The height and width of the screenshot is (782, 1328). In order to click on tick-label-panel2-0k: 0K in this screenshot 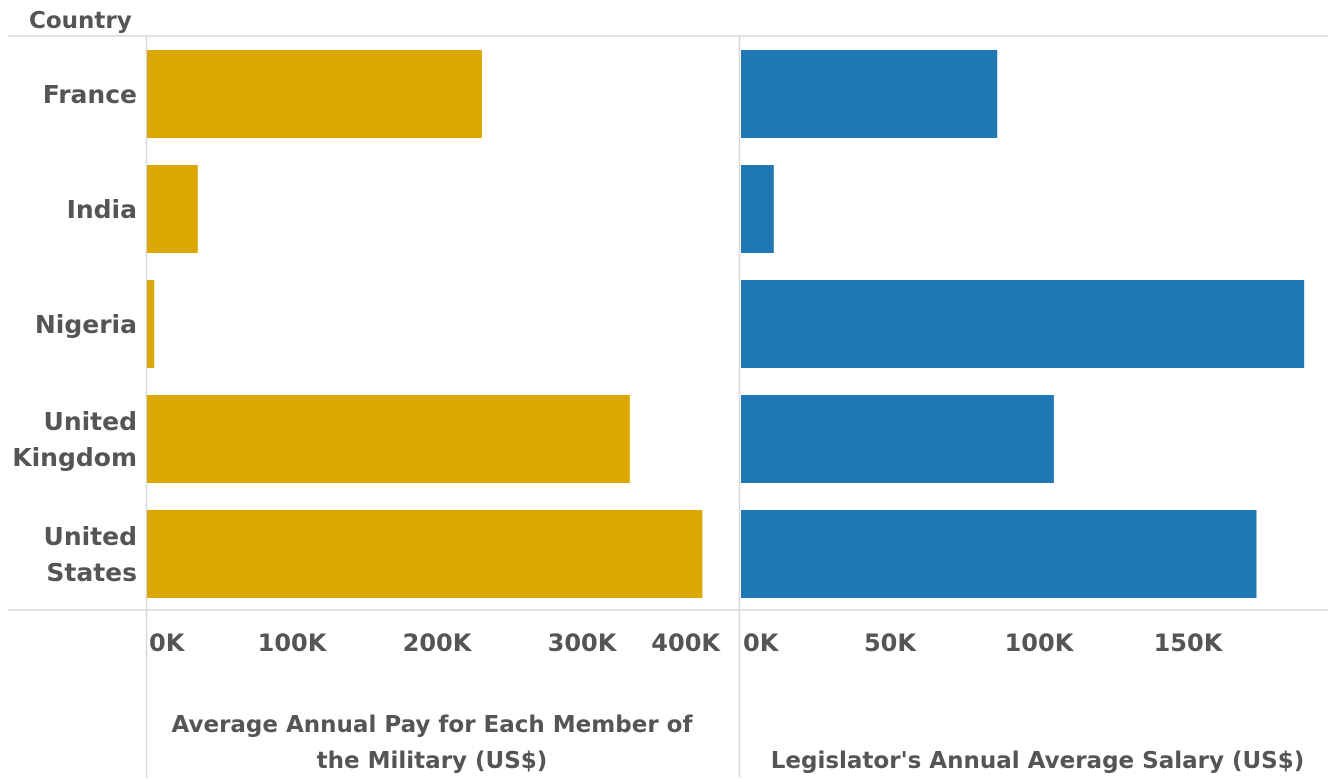, I will do `click(761, 643)`.